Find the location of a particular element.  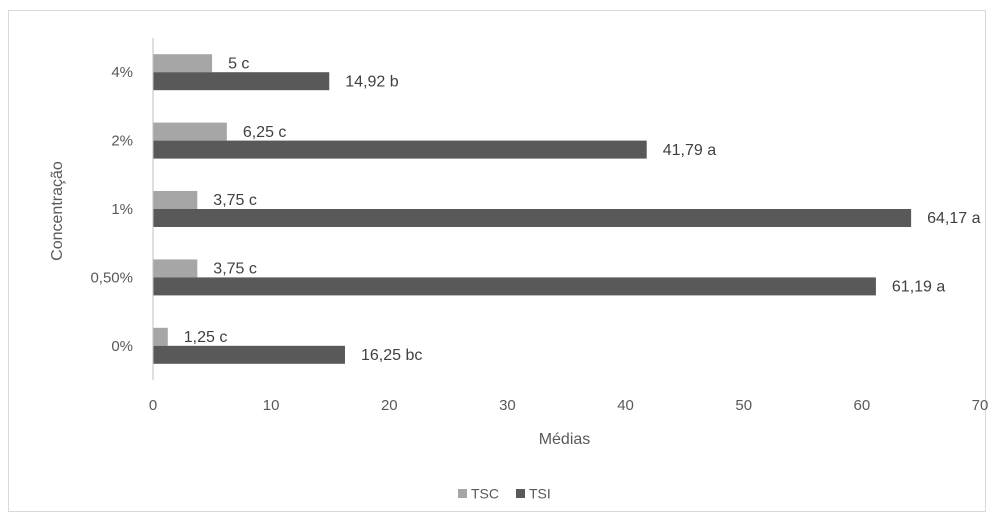

y-tick-labels: 4% 2% 1% 0,50% 0% is located at coordinates (111, 209).